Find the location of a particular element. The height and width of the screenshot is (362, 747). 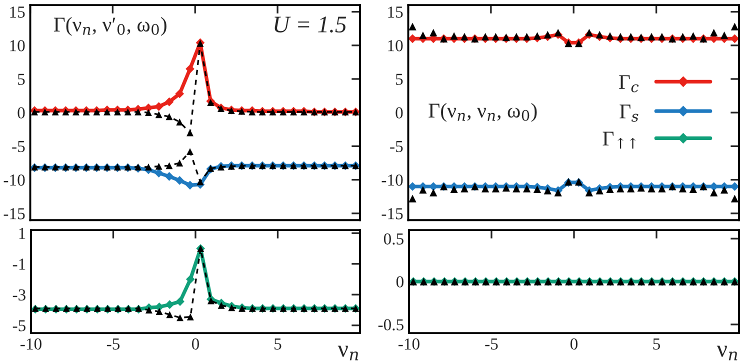

y-tick-label: -0.5 is located at coordinates (391, 324).